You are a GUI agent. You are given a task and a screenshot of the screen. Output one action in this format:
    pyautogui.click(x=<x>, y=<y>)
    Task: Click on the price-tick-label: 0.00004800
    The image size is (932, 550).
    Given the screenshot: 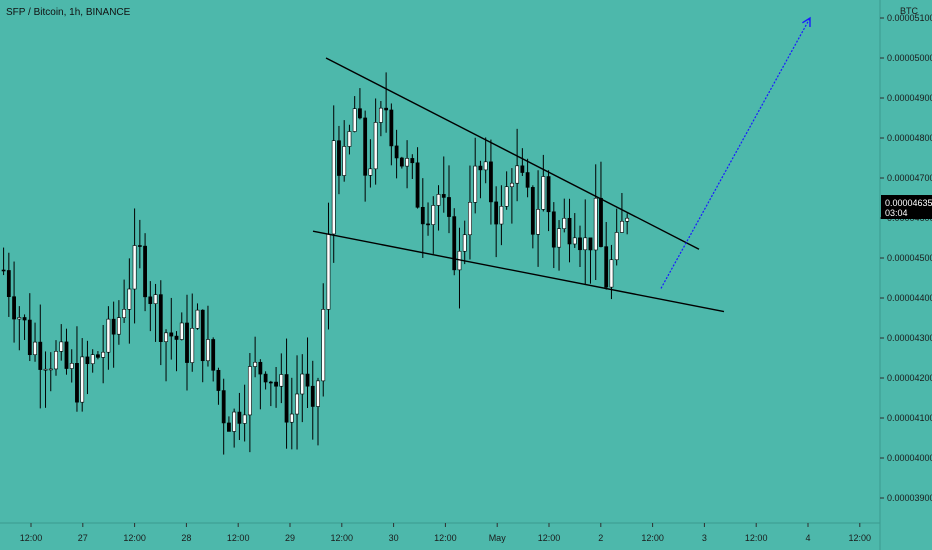 What is the action you would take?
    pyautogui.click(x=909, y=138)
    